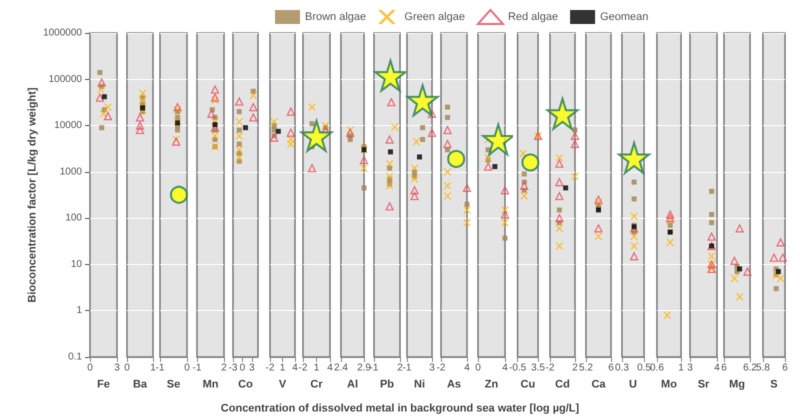 The width and height of the screenshot is (800, 416). Describe the element at coordinates (737, 384) in the screenshot. I see `x-axis-title: Mg` at that location.